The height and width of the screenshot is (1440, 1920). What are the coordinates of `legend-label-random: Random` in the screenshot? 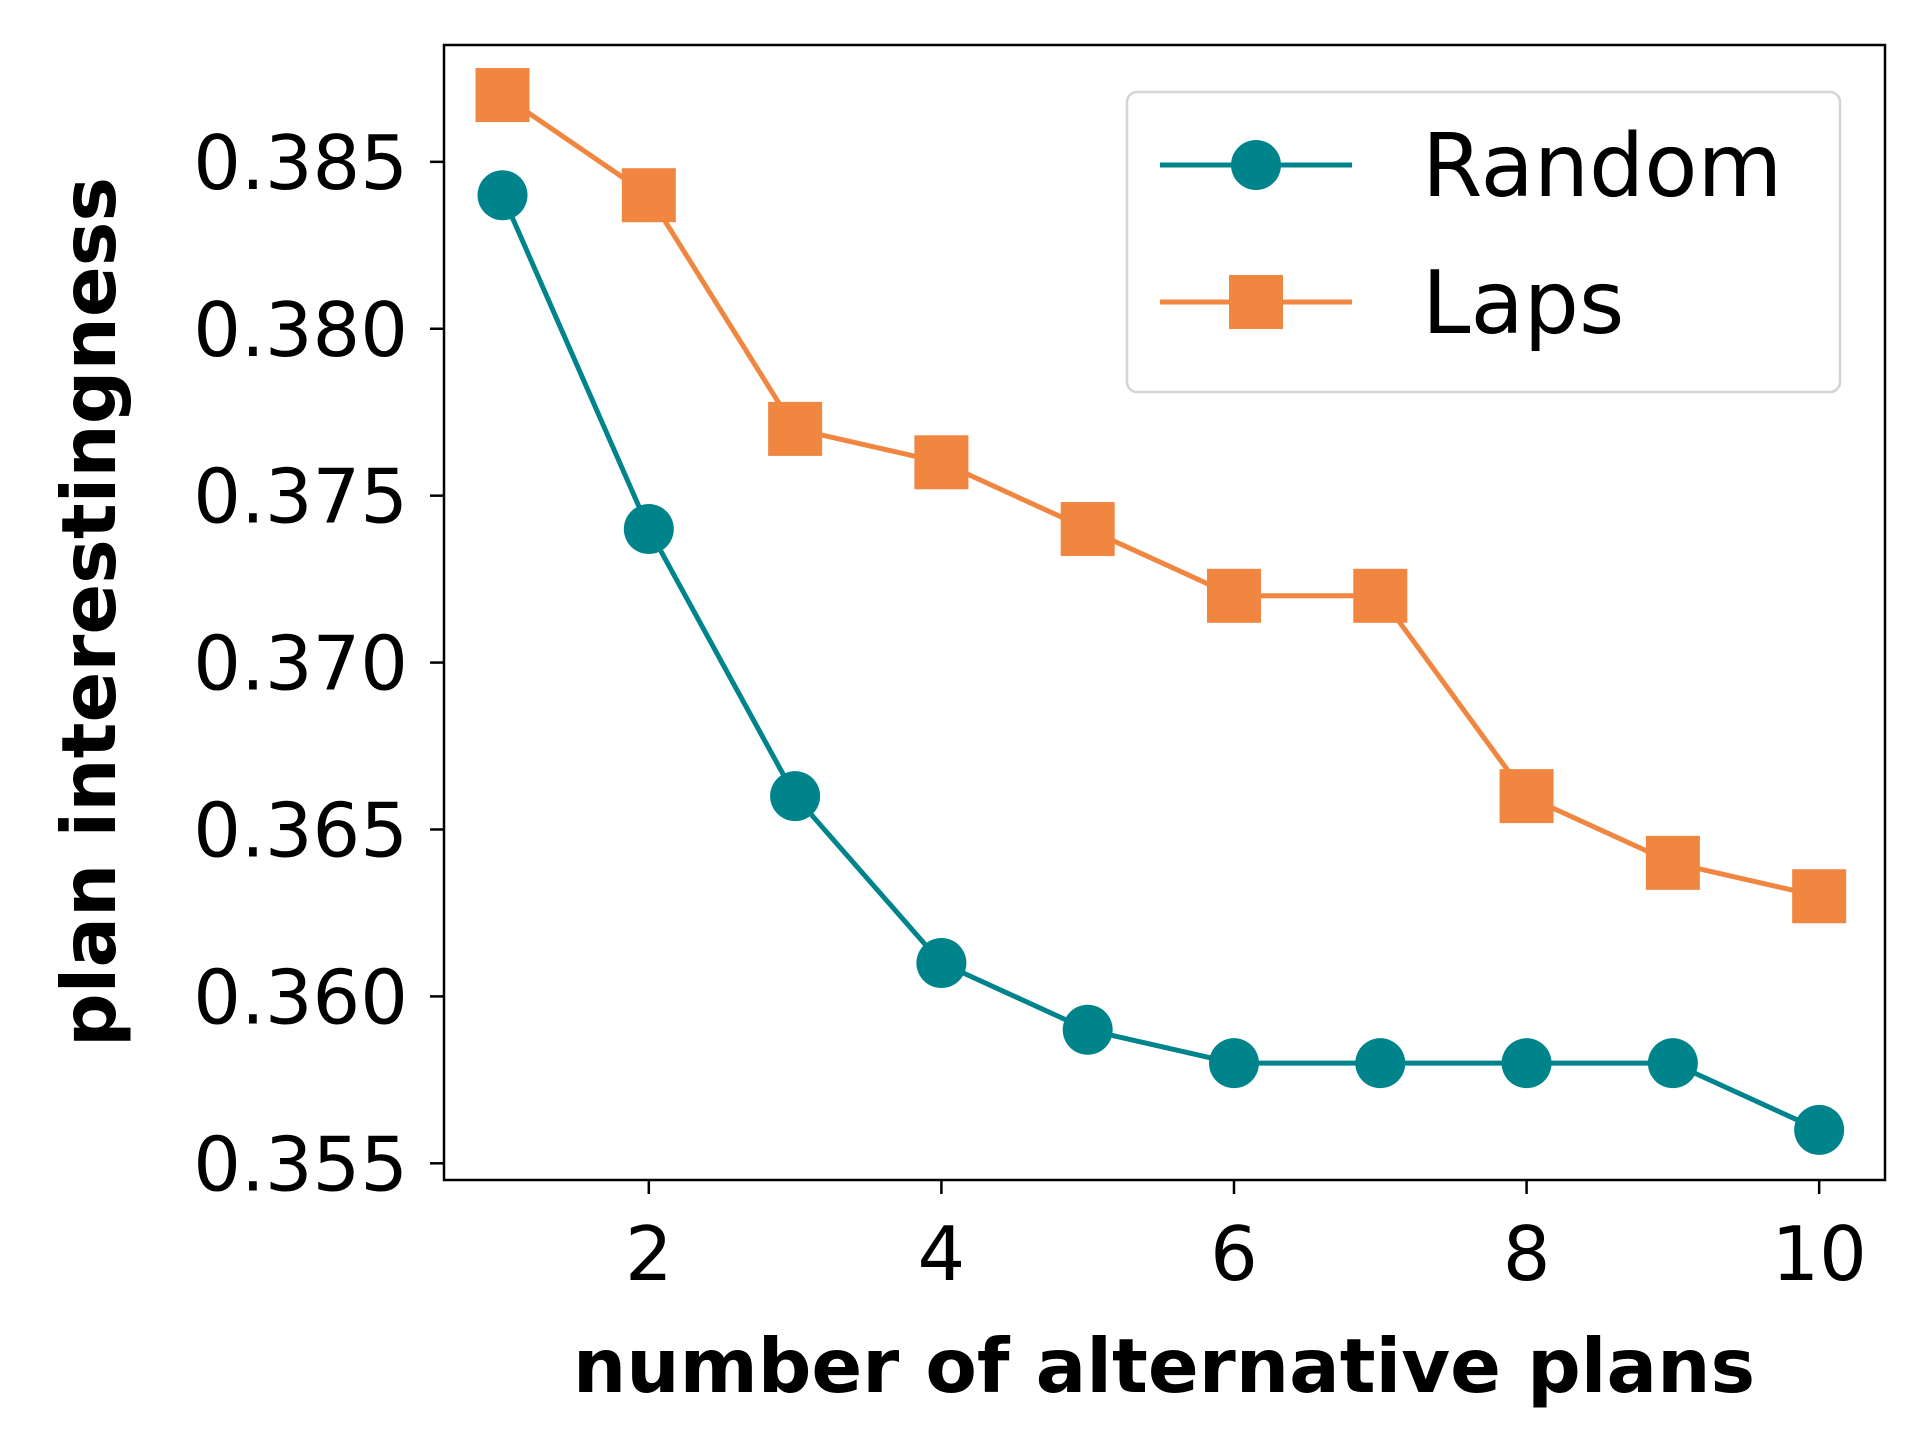 It's located at (1602, 166).